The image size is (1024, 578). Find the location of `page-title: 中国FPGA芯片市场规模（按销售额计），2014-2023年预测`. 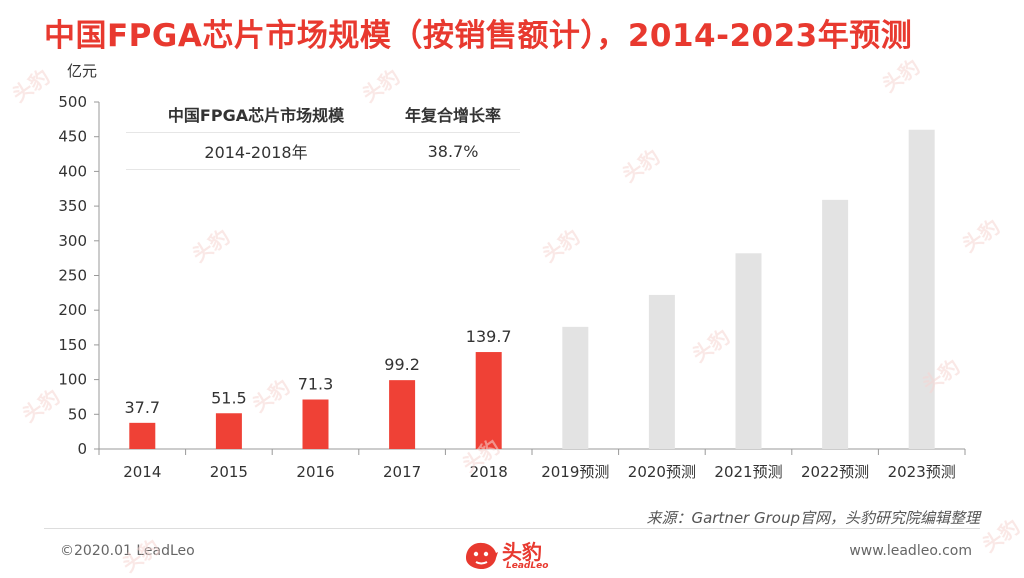

page-title: 中国FPGA芯片市场规模（按销售额计），2014-2023年预测 is located at coordinates (478, 36).